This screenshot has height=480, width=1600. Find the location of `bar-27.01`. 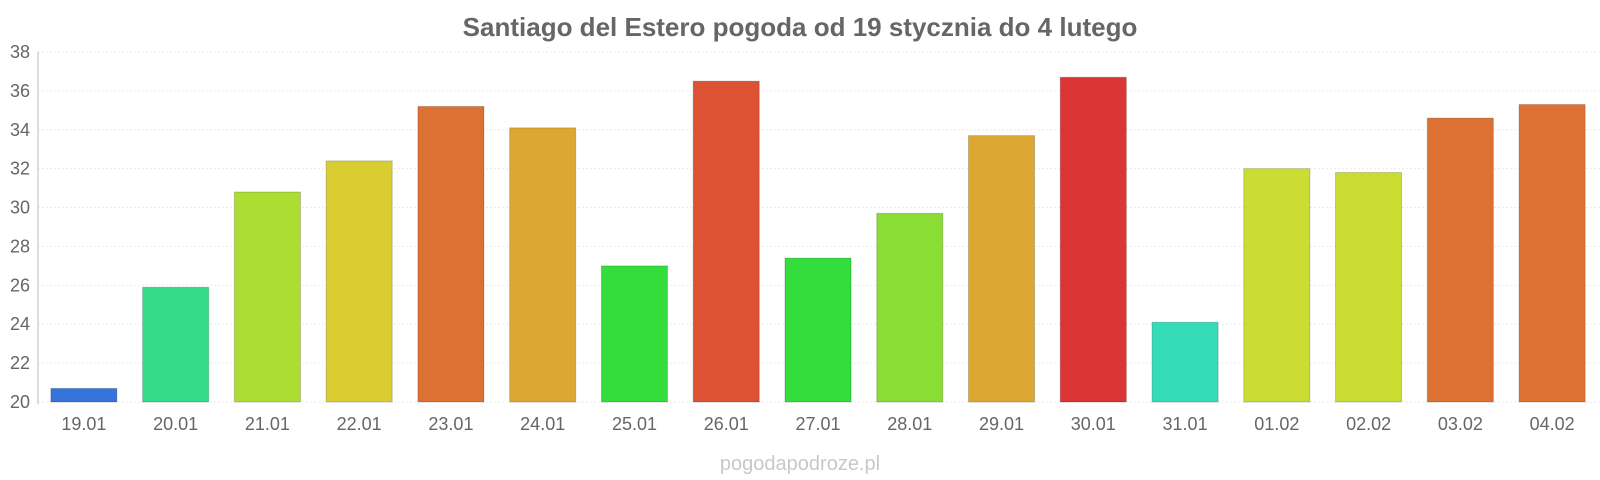

bar-27.01 is located at coordinates (818, 330).